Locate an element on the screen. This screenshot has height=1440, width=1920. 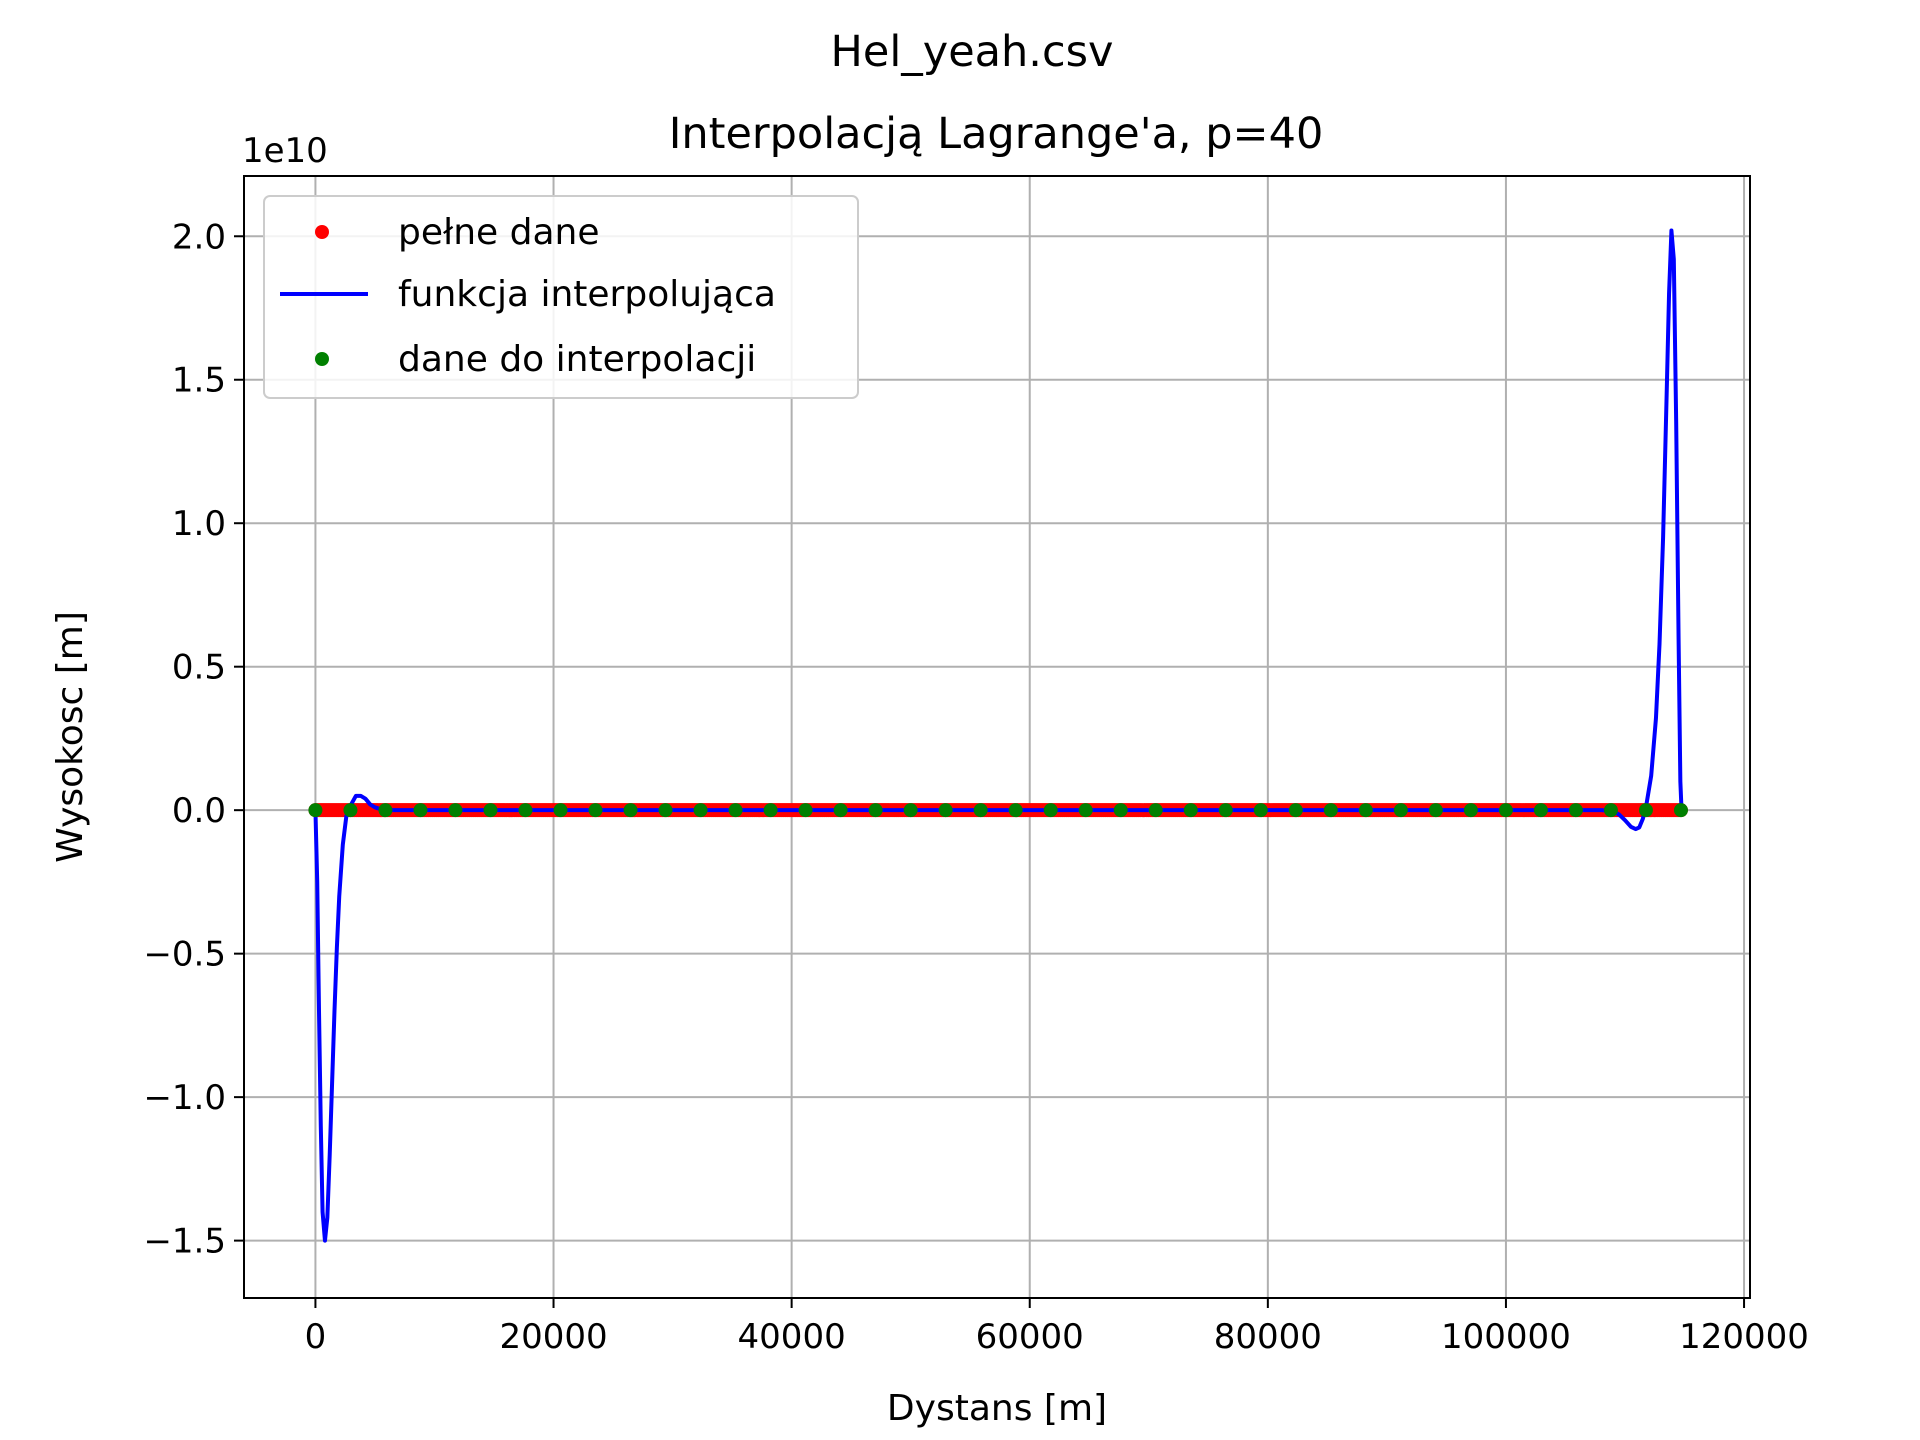
y-tick-label: 2.0 is located at coordinates (199, 237).